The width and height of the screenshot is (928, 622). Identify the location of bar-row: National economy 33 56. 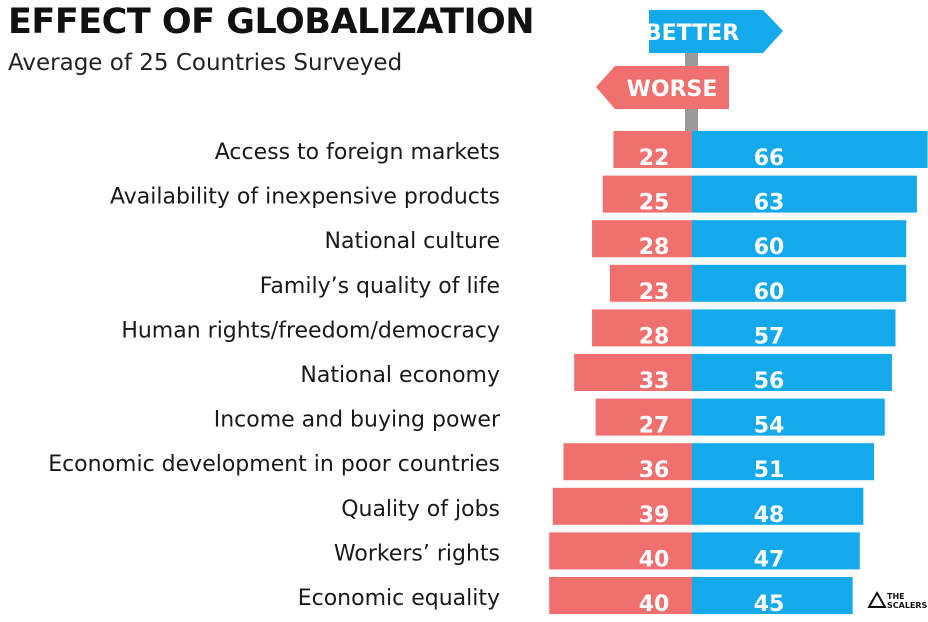
(596, 374).